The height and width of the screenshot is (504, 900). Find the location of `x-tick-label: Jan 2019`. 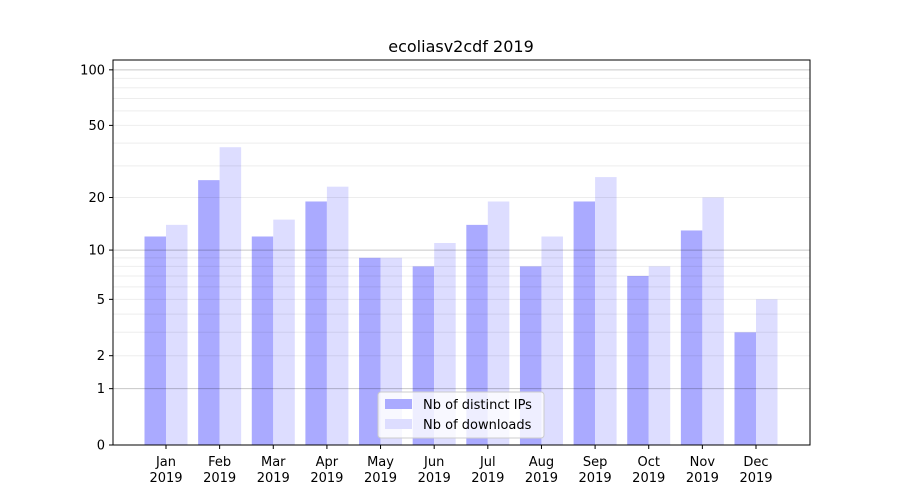

x-tick-label: Jan 2019 is located at coordinates (165, 470).